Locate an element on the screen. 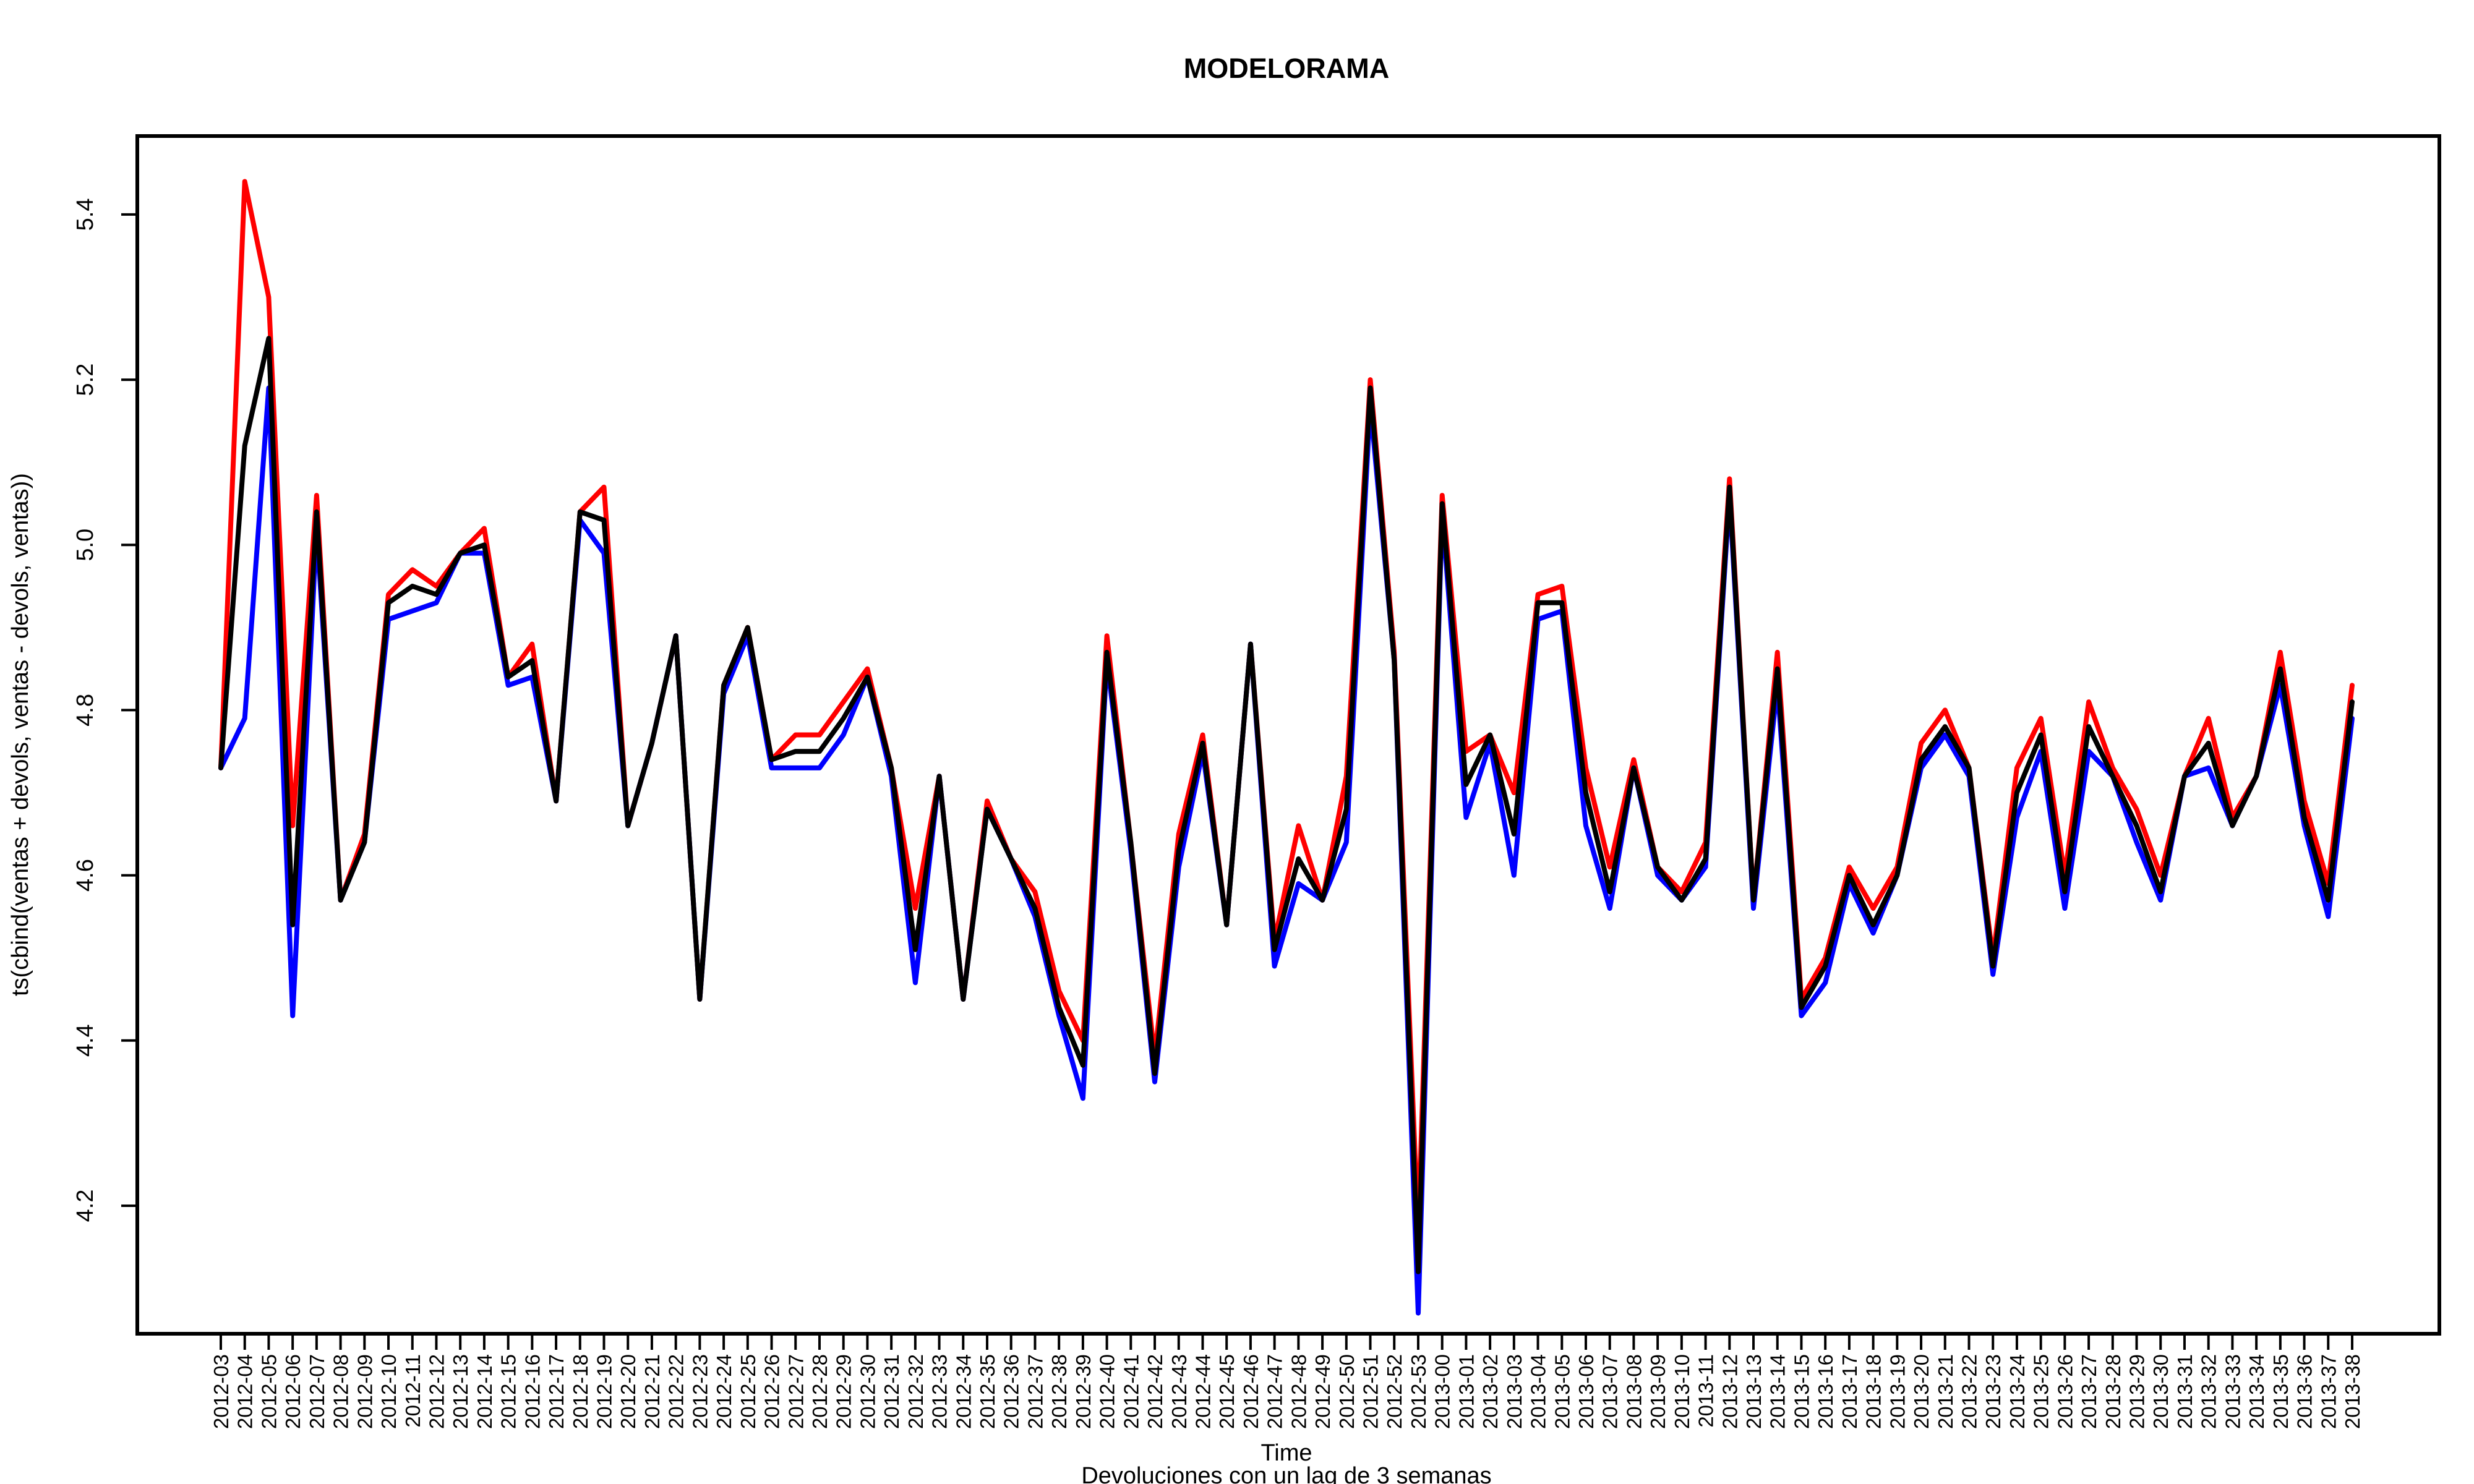 The width and height of the screenshot is (2474, 1484). x-tick-label: 2013-35 is located at coordinates (2280, 1391).